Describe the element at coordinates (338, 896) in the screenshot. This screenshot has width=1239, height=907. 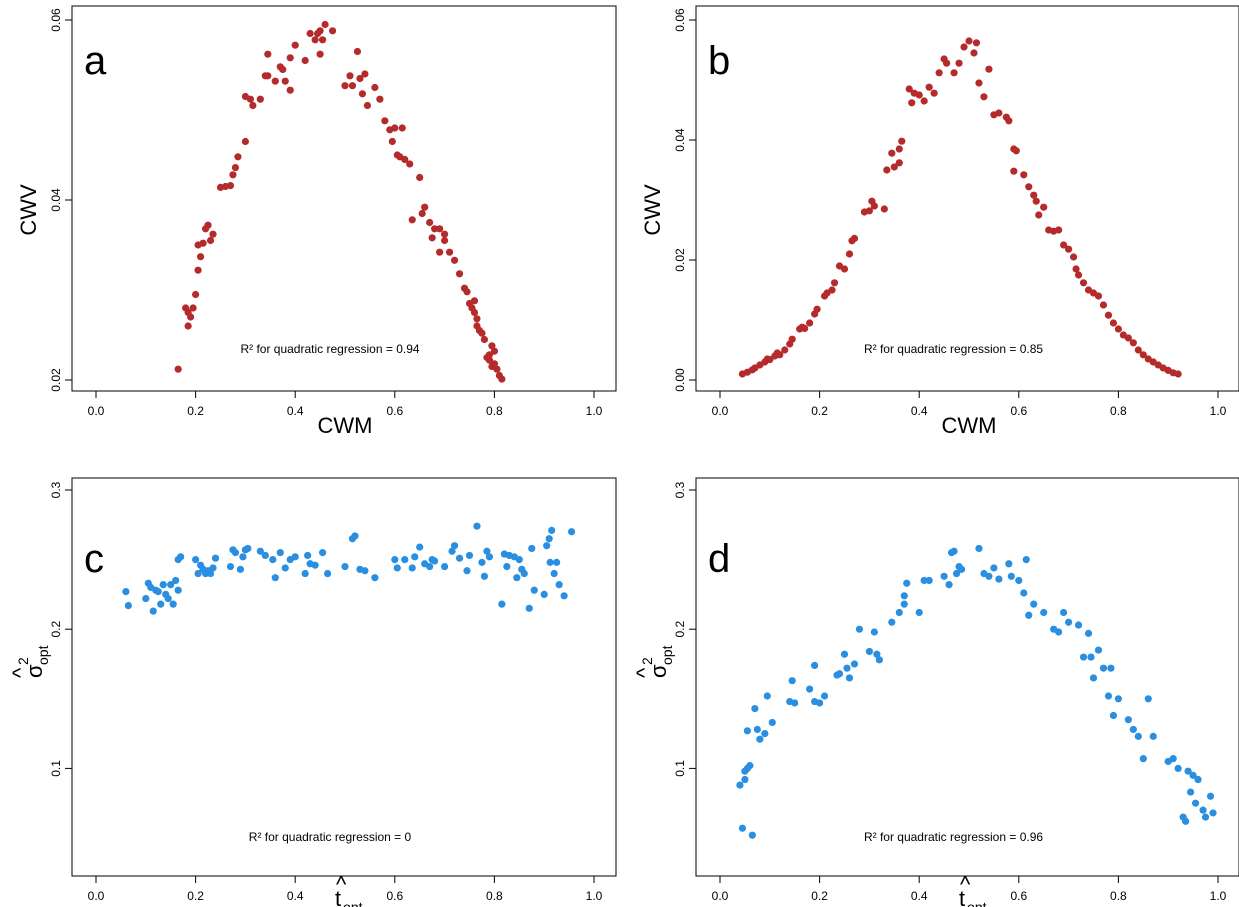
I see `x-axis-title: t` at that location.